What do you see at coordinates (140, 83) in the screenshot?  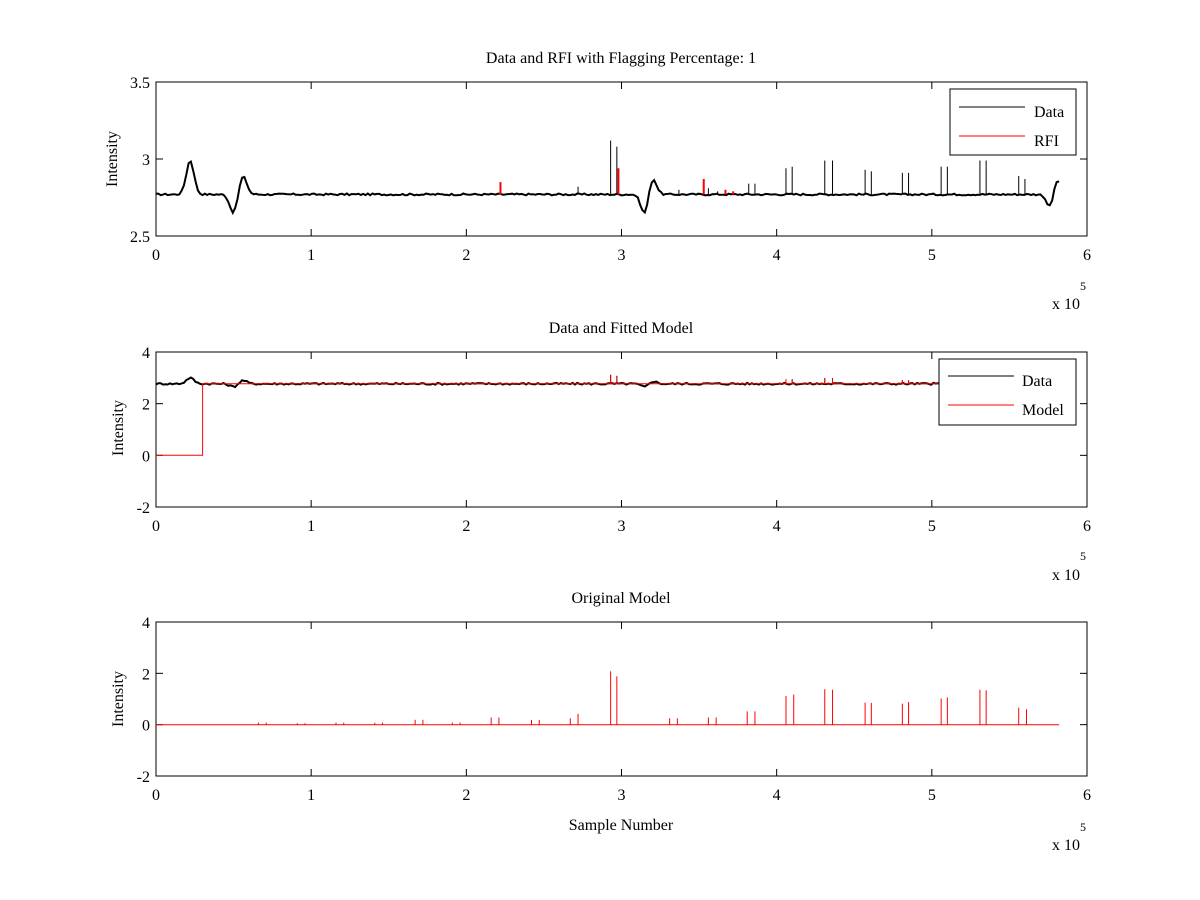 I see `y-tick-label: 3.5` at bounding box center [140, 83].